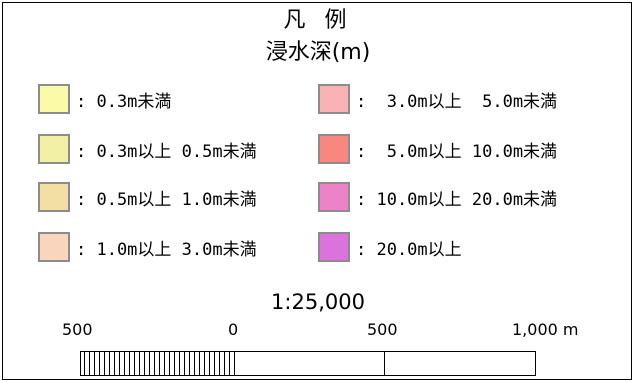  I want to click on legend-item-1: : 0.3m以上 0.5m未満, so click(147, 149).